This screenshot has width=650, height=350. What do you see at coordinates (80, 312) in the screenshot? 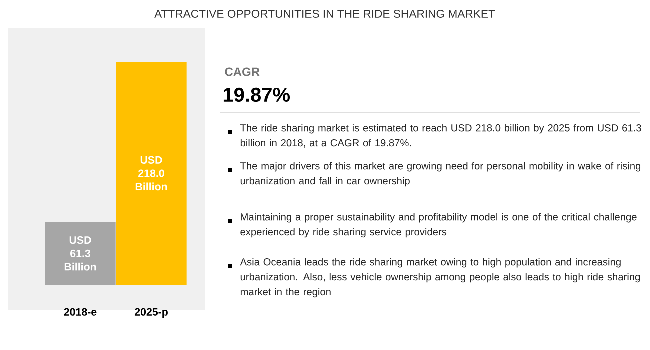
I see `x-tick-label: 2018-e` at bounding box center [80, 312].